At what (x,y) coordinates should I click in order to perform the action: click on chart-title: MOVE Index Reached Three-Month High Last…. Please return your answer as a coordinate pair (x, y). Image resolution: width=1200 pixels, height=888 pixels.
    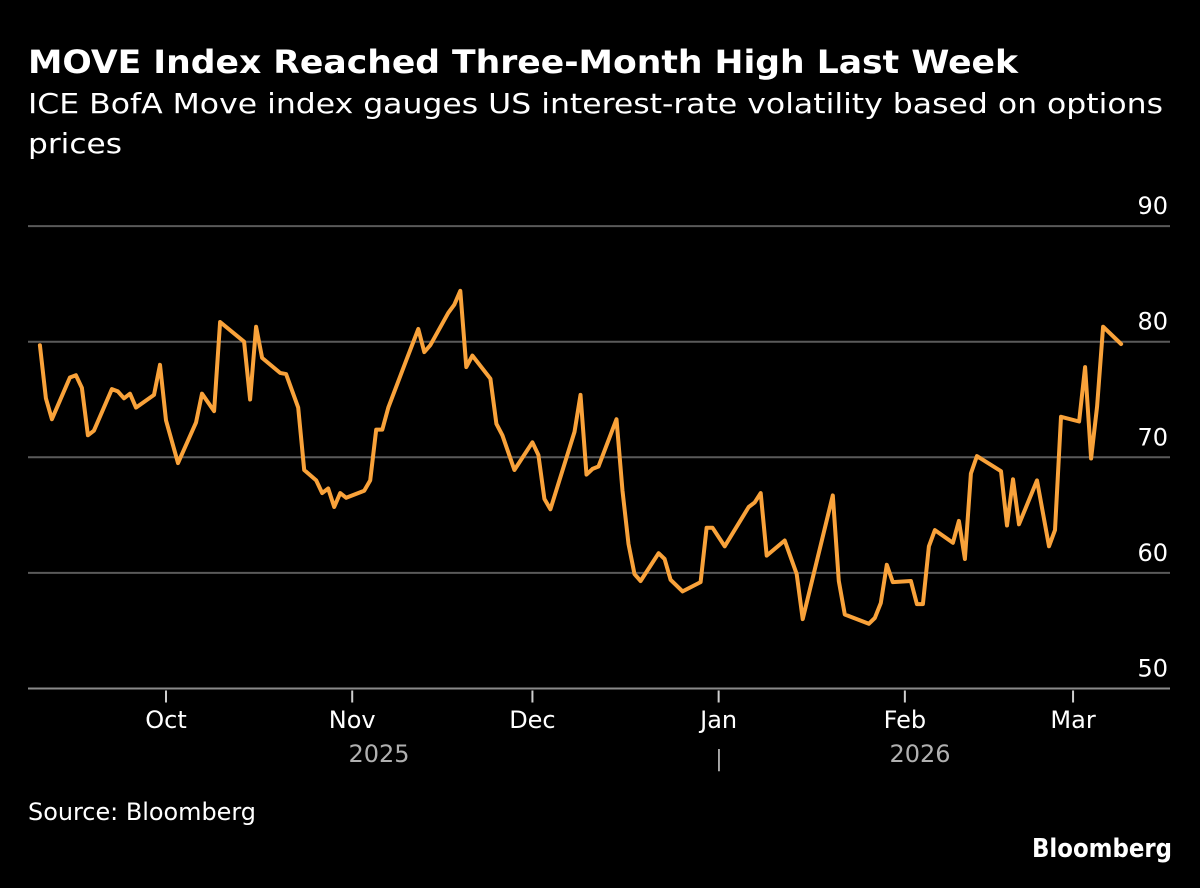
    Looking at the image, I should click on (523, 62).